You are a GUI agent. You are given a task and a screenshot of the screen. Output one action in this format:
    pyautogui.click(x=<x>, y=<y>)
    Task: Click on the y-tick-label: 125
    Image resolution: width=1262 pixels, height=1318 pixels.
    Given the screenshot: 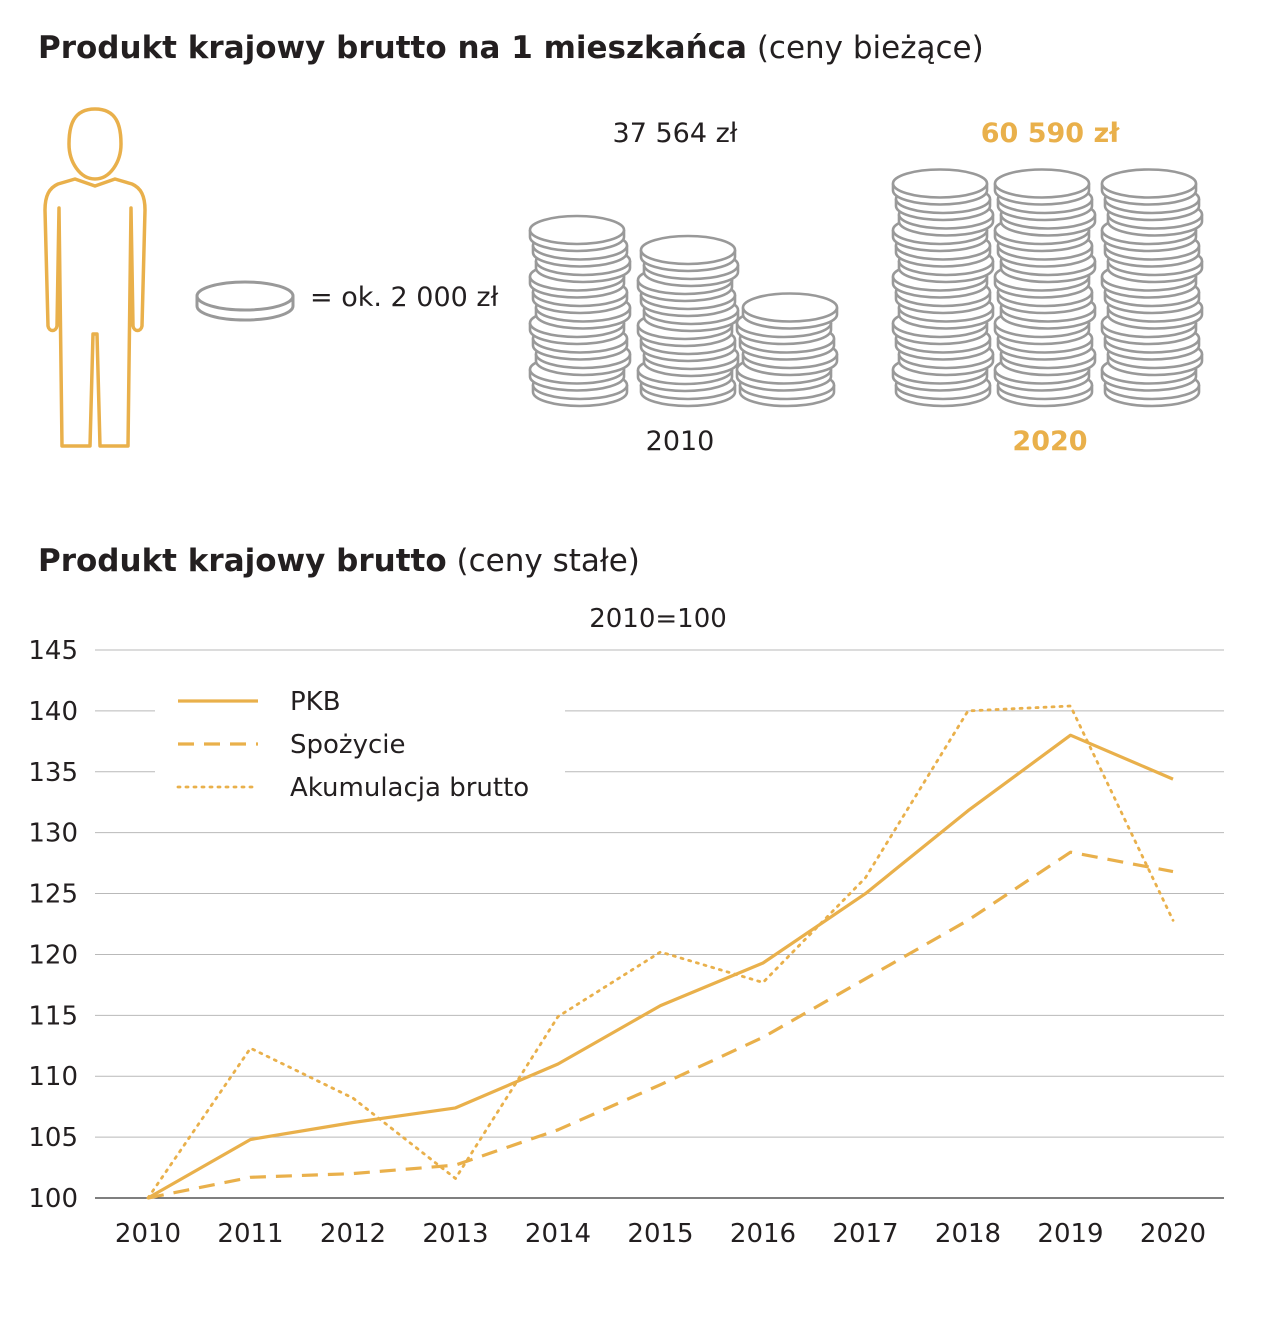 What is the action you would take?
    pyautogui.click(x=53, y=895)
    